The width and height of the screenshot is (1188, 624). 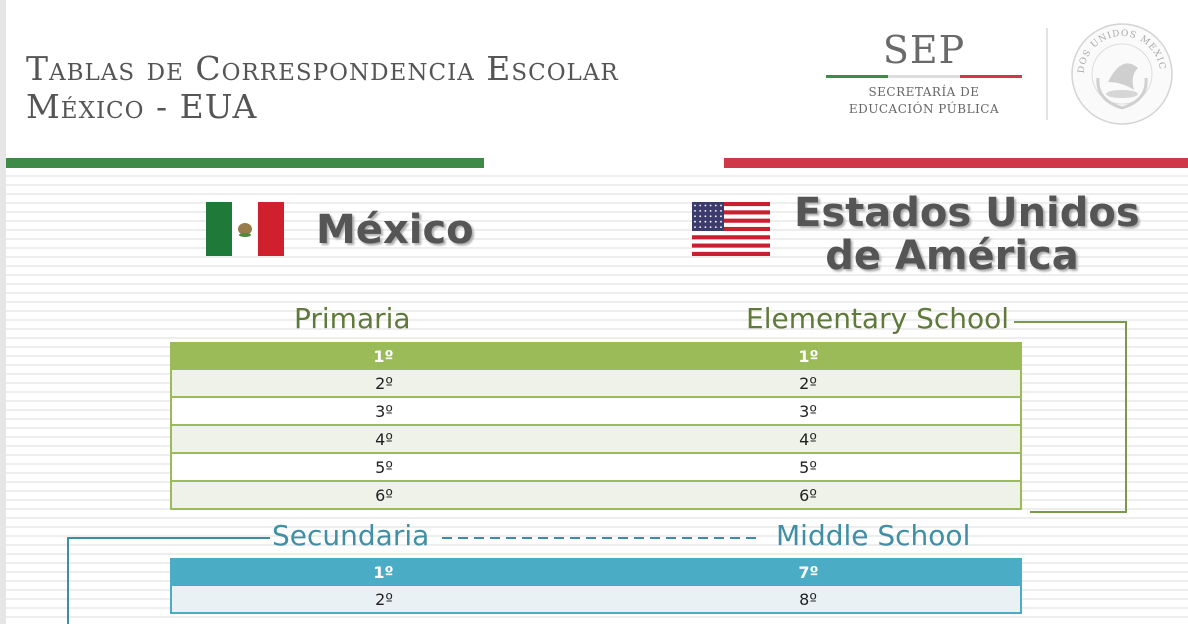 What do you see at coordinates (808, 495) in the screenshot?
I see `grade-us: 6º` at bounding box center [808, 495].